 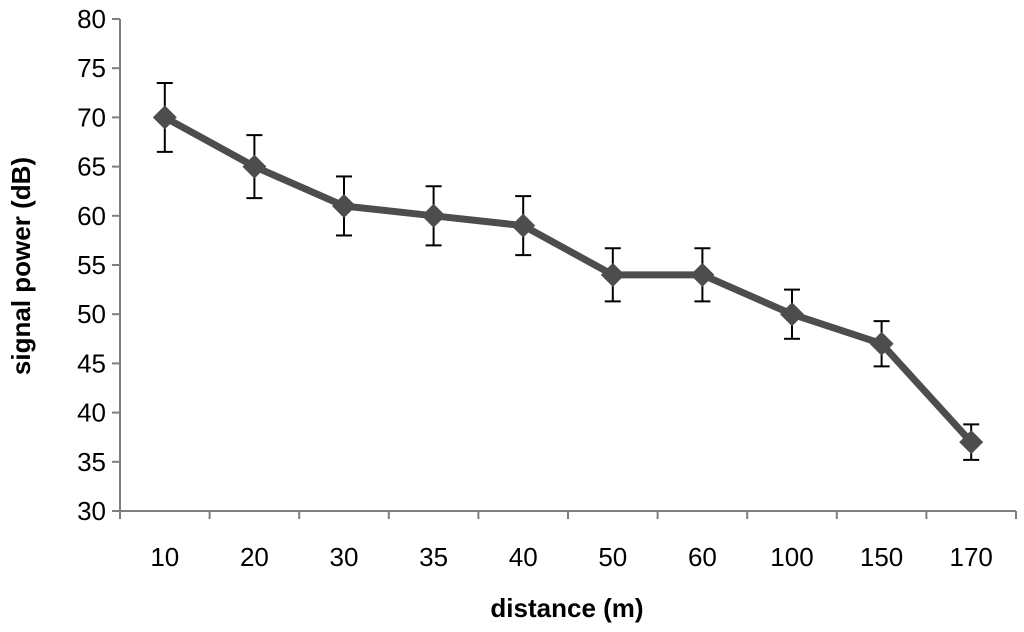 What do you see at coordinates (164, 557) in the screenshot?
I see `x-tick-label: 10` at bounding box center [164, 557].